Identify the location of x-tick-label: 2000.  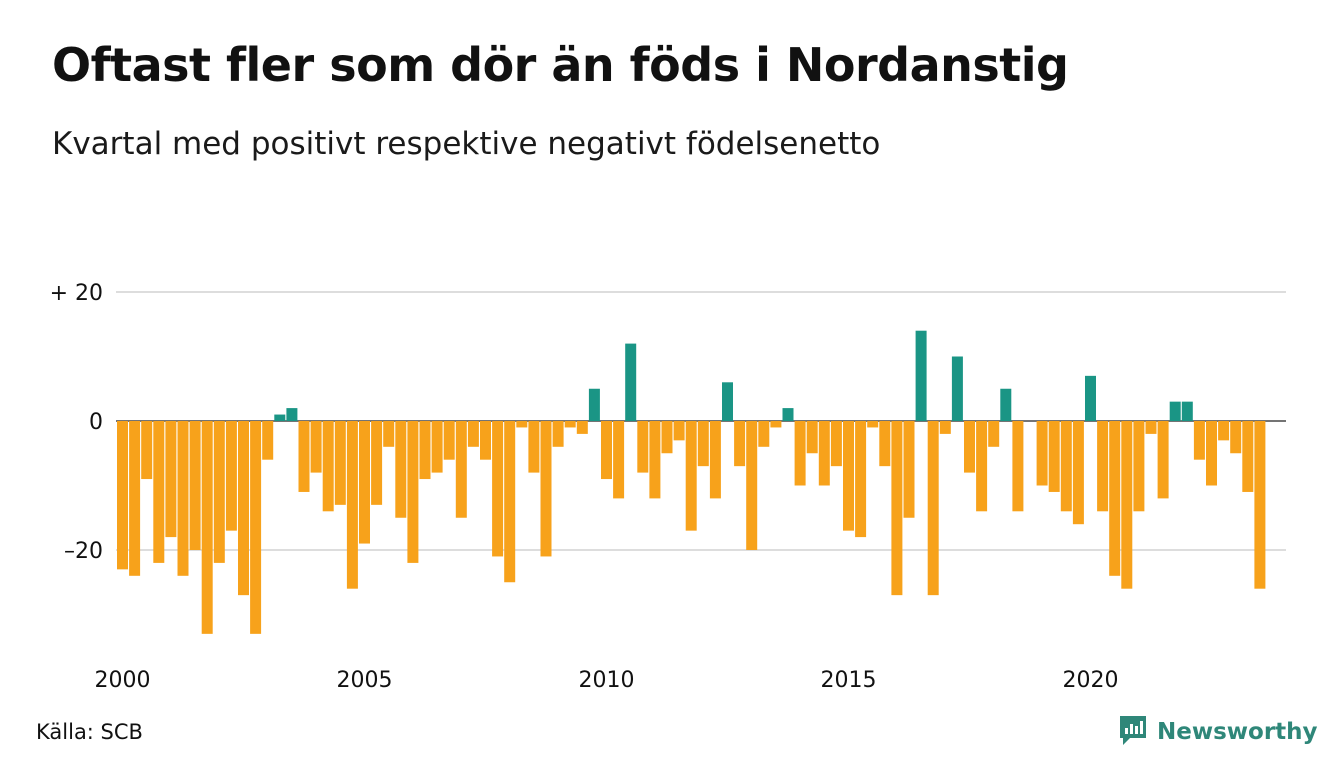
(123, 680).